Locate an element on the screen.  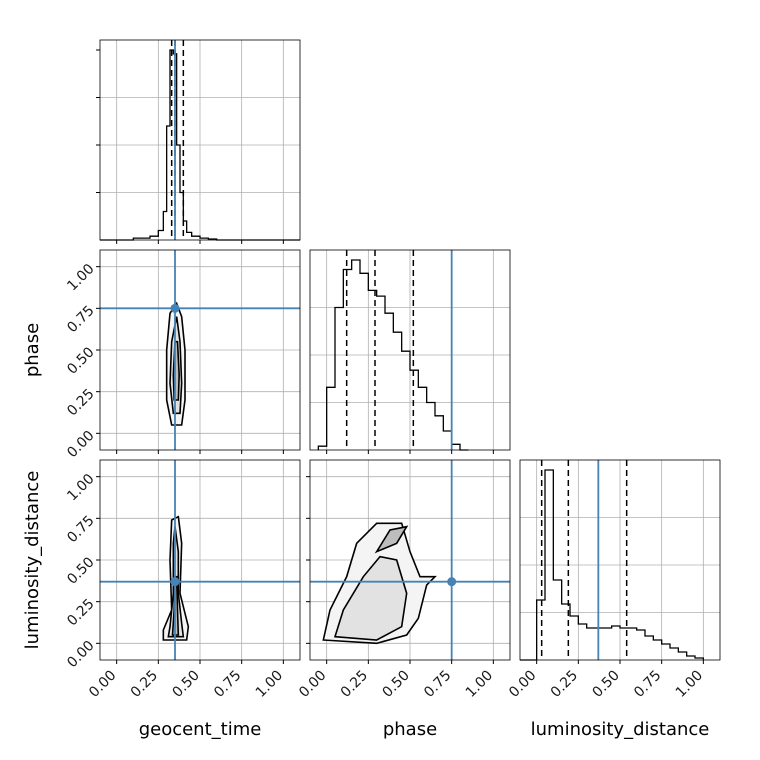
density-phase-vs-luminosity-distance: 0.00 0.25 0.50 0.75 1.00 is located at coordinates (403, 580).